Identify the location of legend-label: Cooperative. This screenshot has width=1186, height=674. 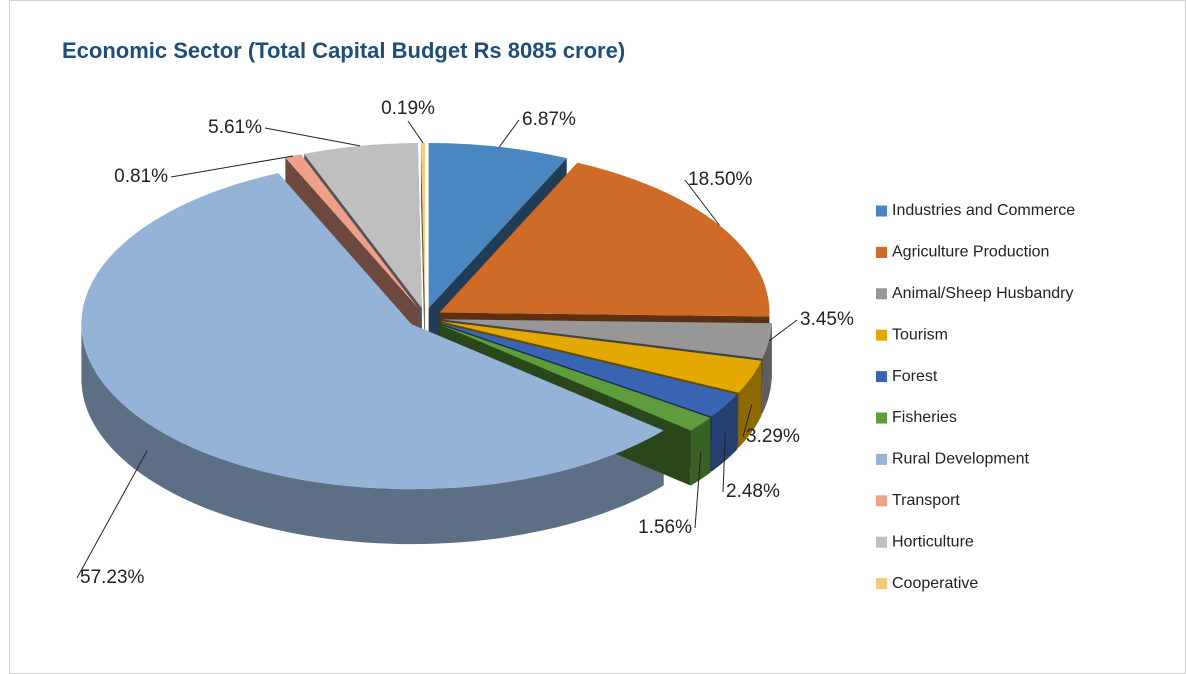
(935, 583).